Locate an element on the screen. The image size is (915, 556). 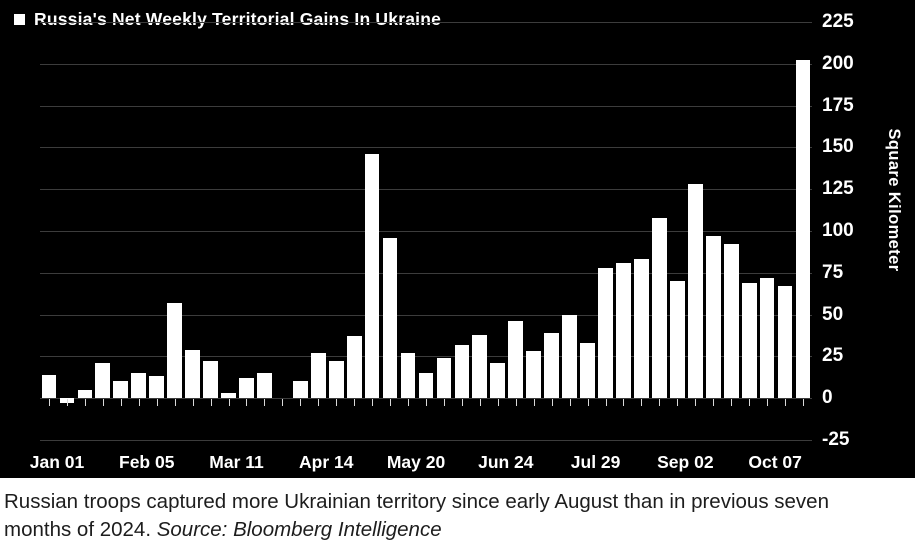
y-tick-label: 25 is located at coordinates (833, 356).